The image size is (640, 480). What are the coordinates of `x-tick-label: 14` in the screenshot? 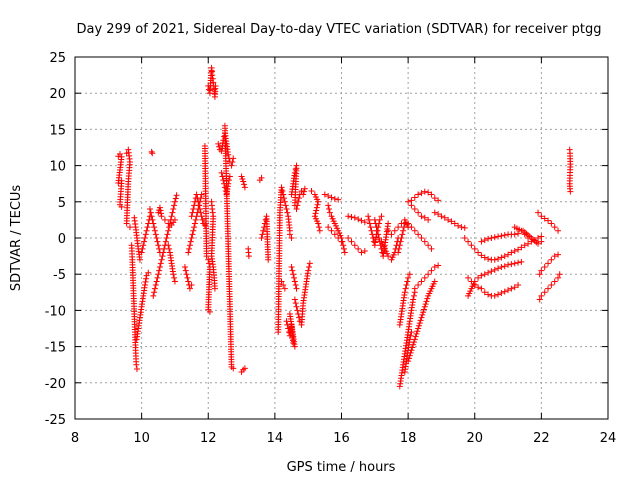 It's located at (275, 438).